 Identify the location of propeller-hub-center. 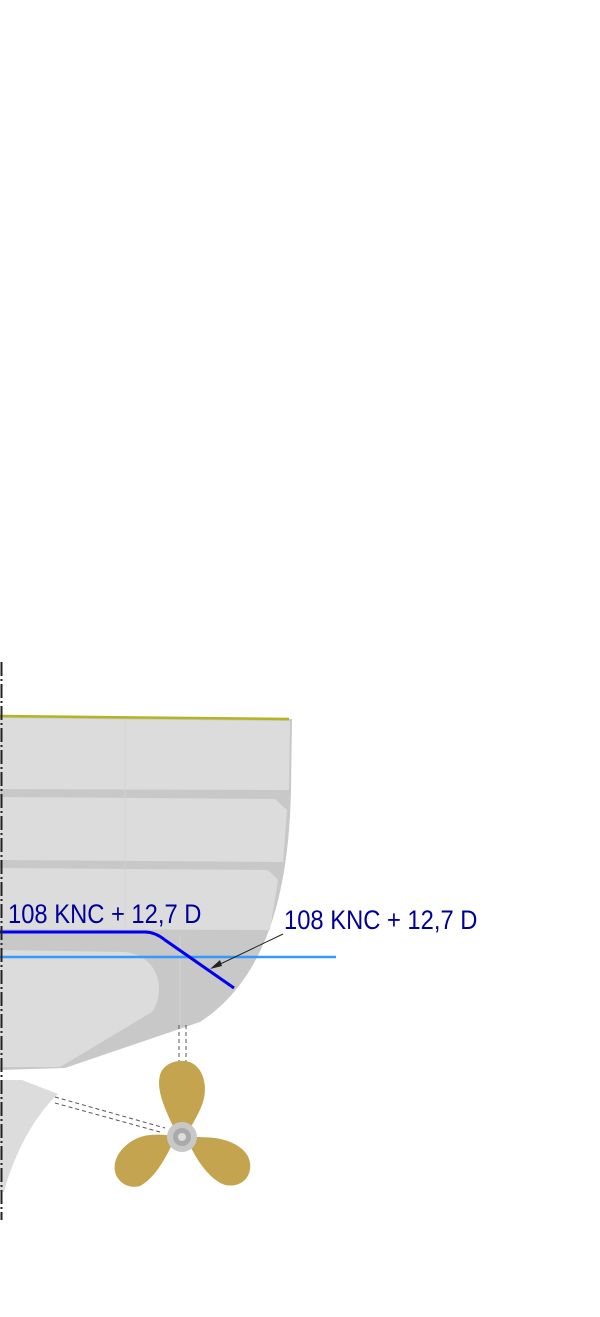
(182, 1137).